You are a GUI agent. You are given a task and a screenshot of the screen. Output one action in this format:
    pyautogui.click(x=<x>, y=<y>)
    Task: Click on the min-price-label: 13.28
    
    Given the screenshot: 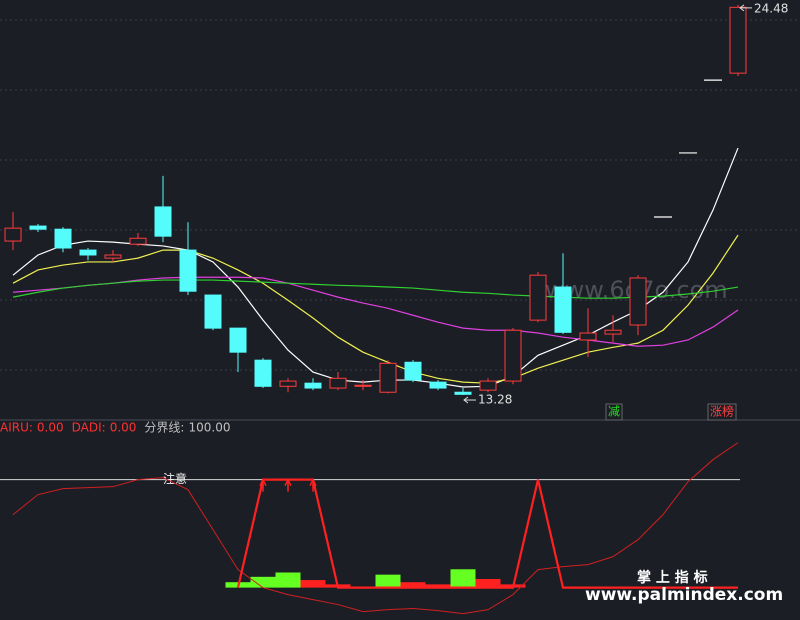 What is the action you would take?
    pyautogui.click(x=495, y=400)
    